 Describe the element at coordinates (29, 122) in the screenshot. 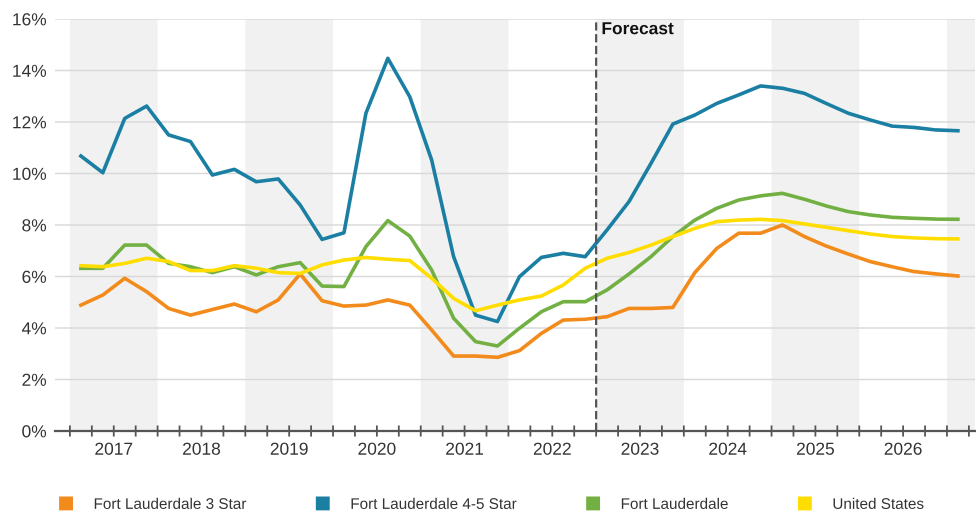

I see `y-tick-label: 12%` at that location.